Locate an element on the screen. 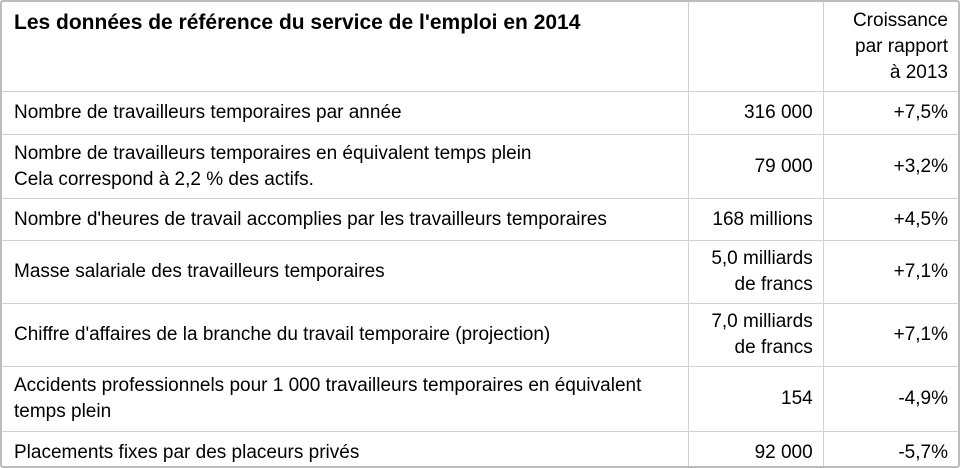 This screenshot has width=960, height=468. growth-column-header: Croissance par rapport à 2013 is located at coordinates (890, 47).